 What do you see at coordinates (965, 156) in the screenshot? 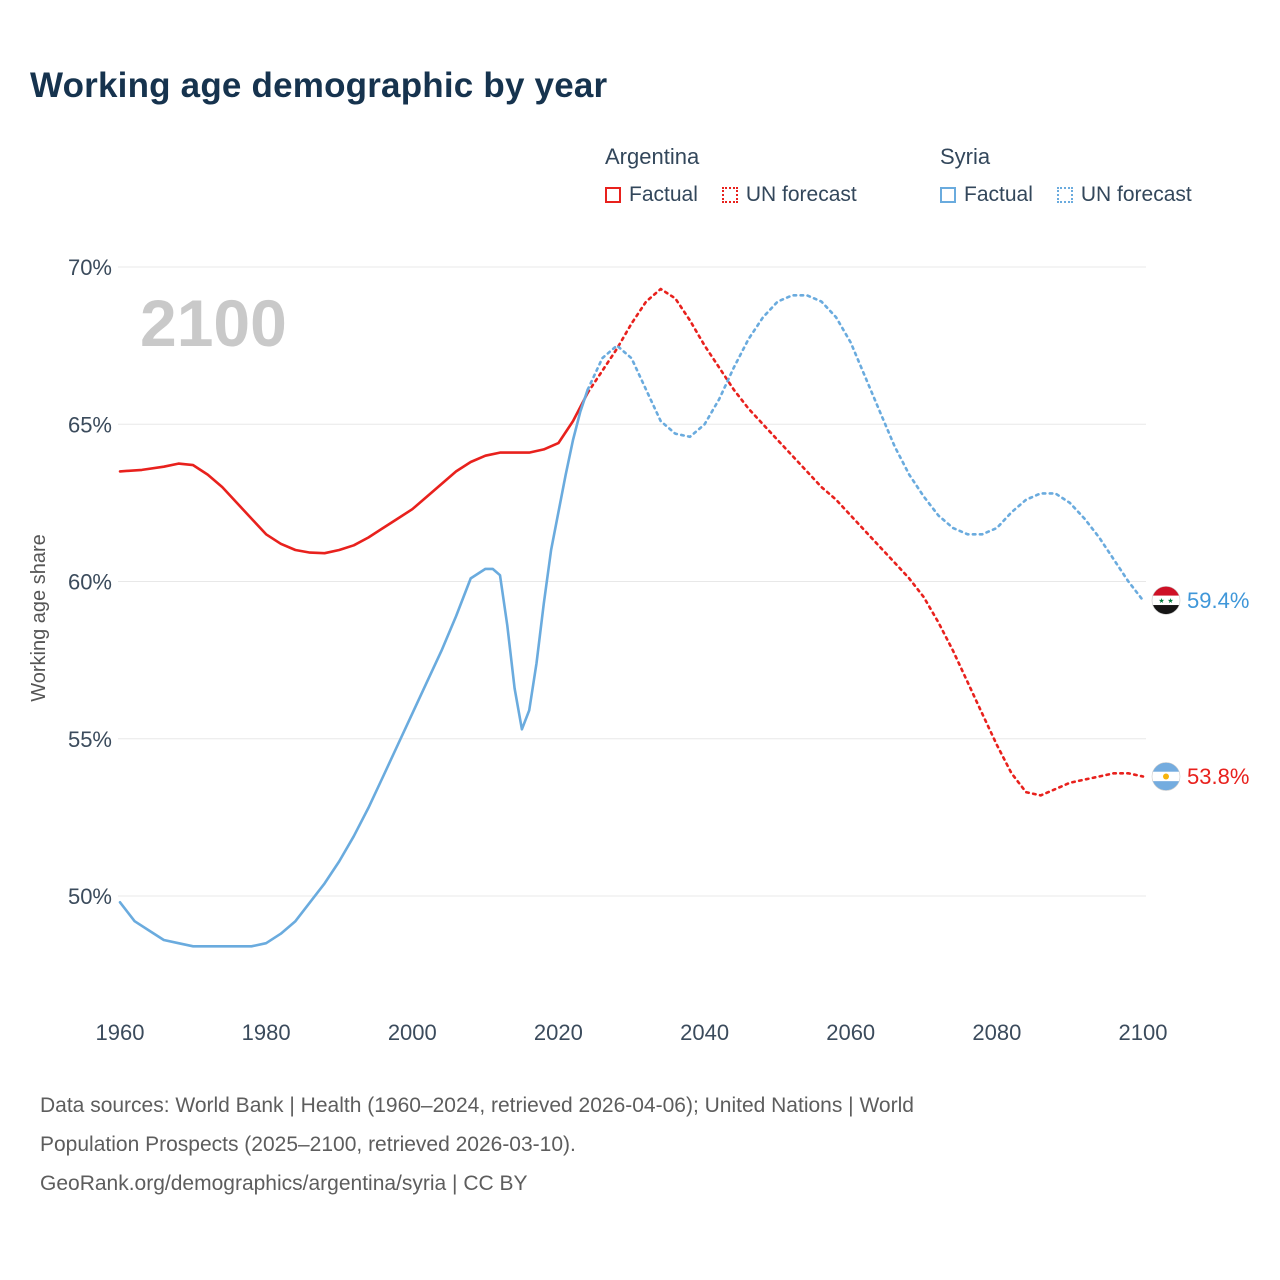
I see `legend-country-syria: Syria` at bounding box center [965, 156].